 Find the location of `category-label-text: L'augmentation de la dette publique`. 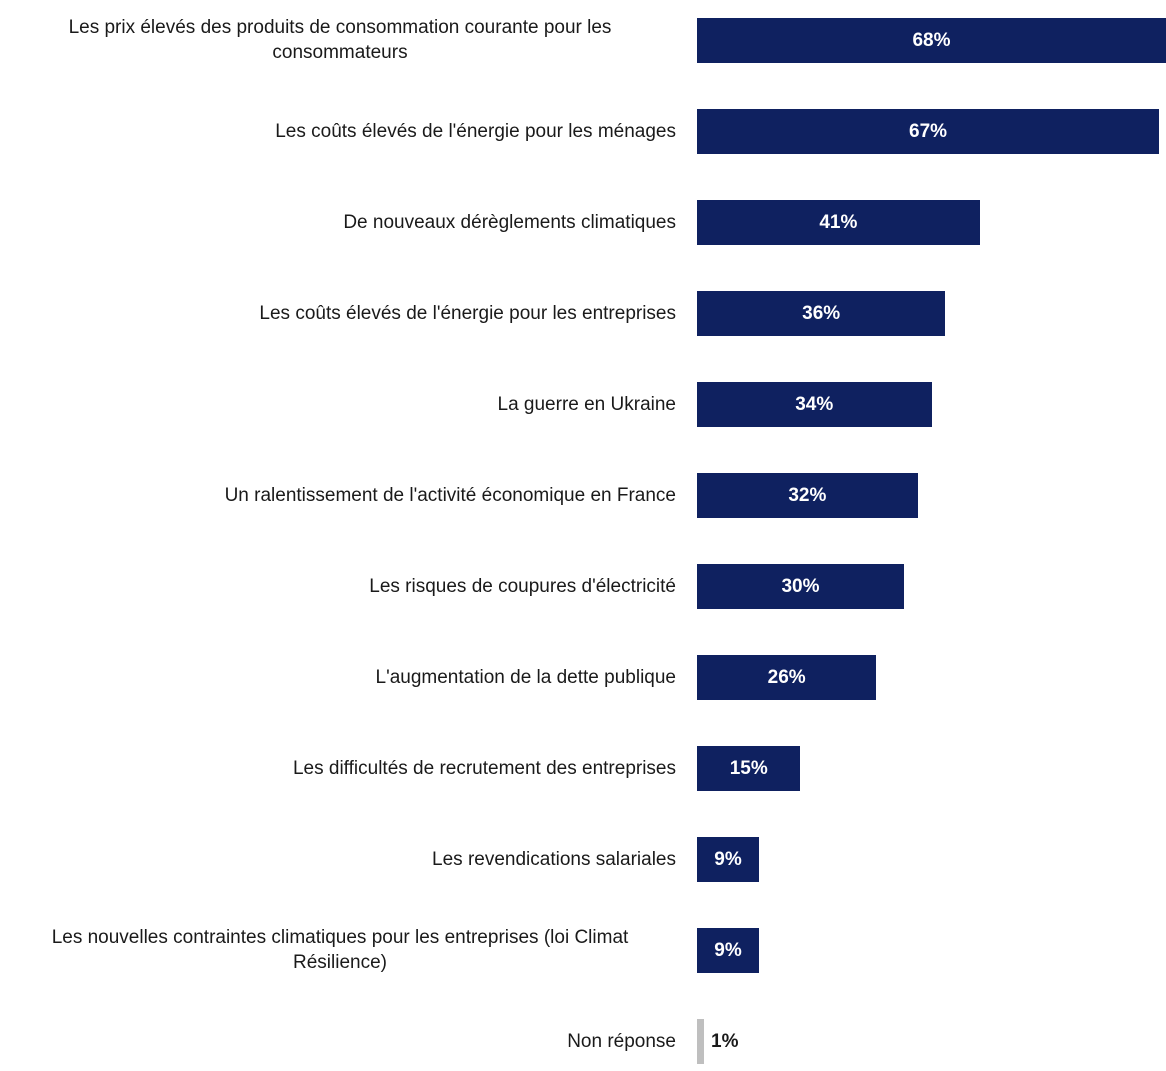

category-label-text: L'augmentation de la dette publique is located at coordinates (525, 677).